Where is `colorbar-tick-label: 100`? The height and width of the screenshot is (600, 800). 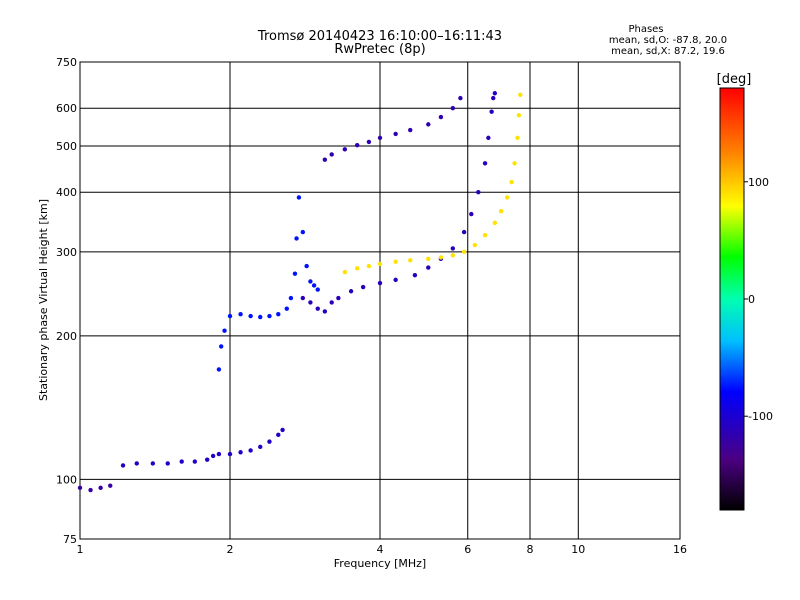 colorbar-tick-label: 100 is located at coordinates (758, 182).